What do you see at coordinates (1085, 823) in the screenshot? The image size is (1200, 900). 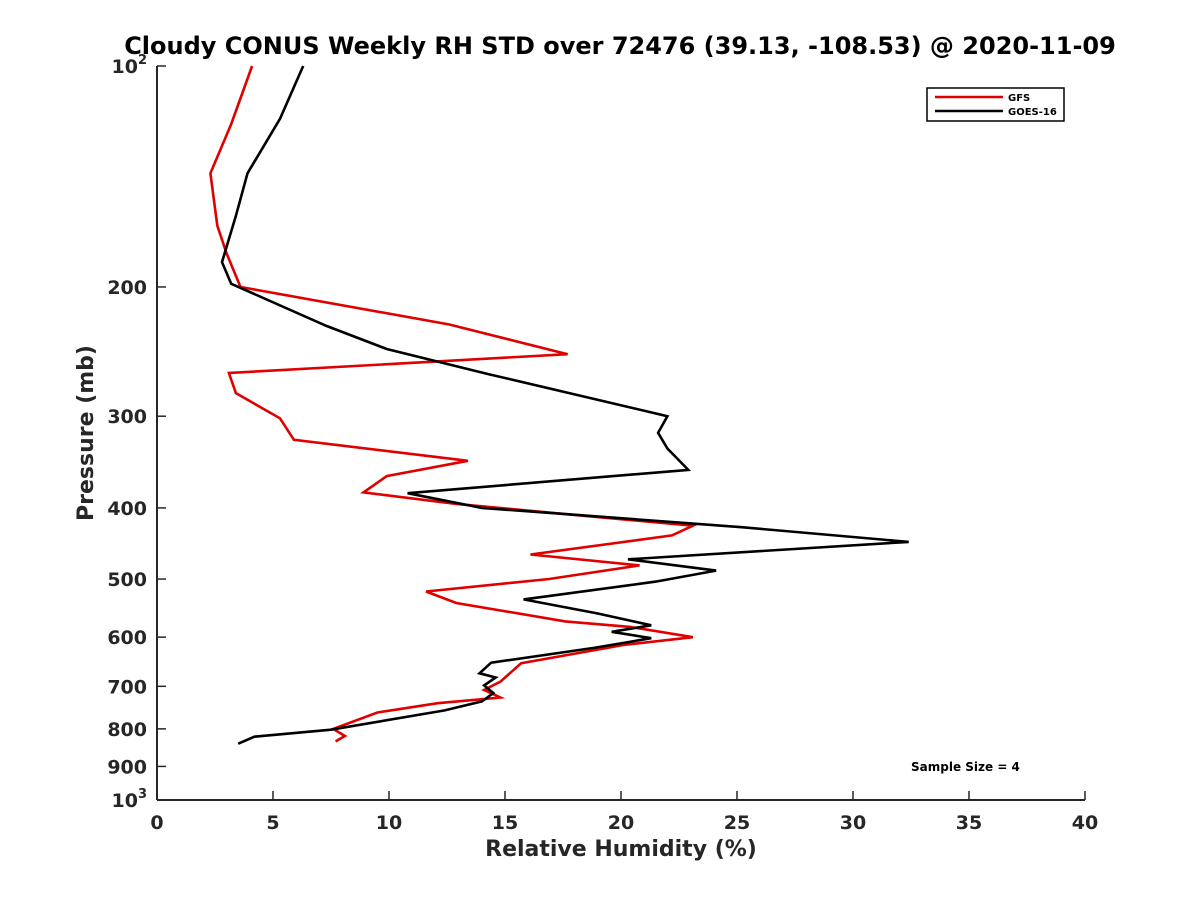 I see `x-tick-label: 40` at bounding box center [1085, 823].